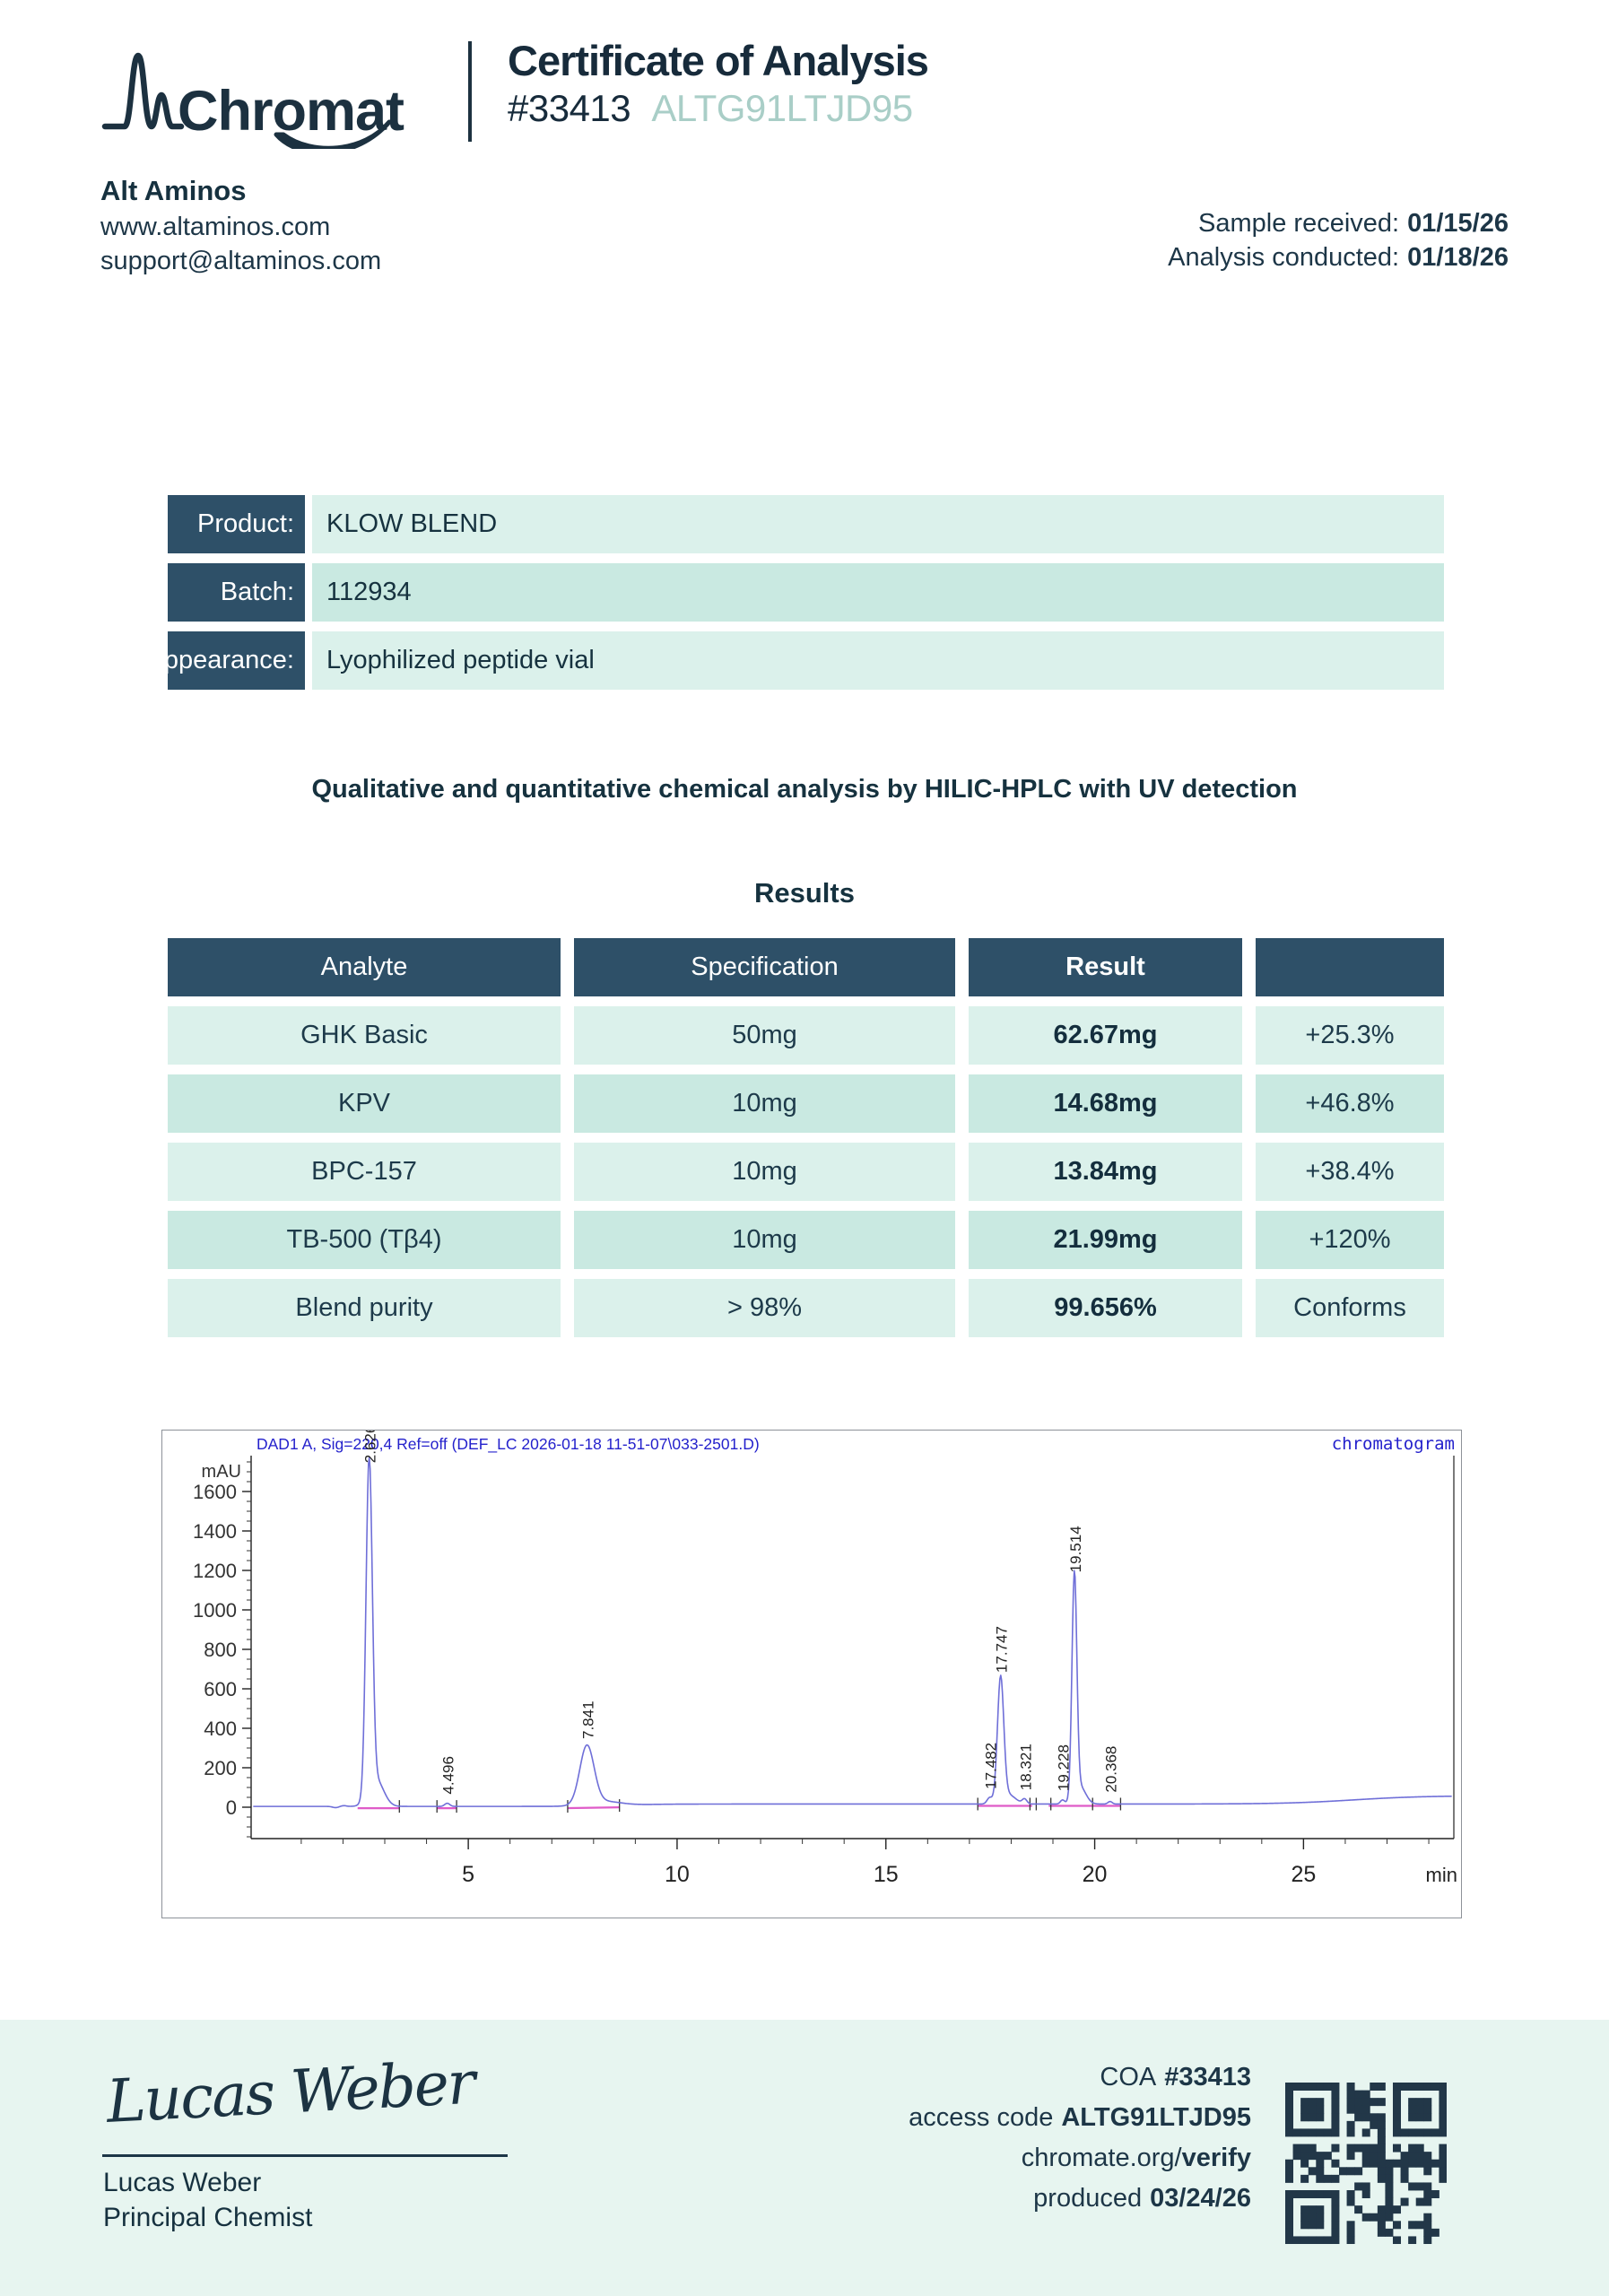 This screenshot has height=2296, width=1609. What do you see at coordinates (806, 592) in the screenshot?
I see `table-row: Batch: 112934` at bounding box center [806, 592].